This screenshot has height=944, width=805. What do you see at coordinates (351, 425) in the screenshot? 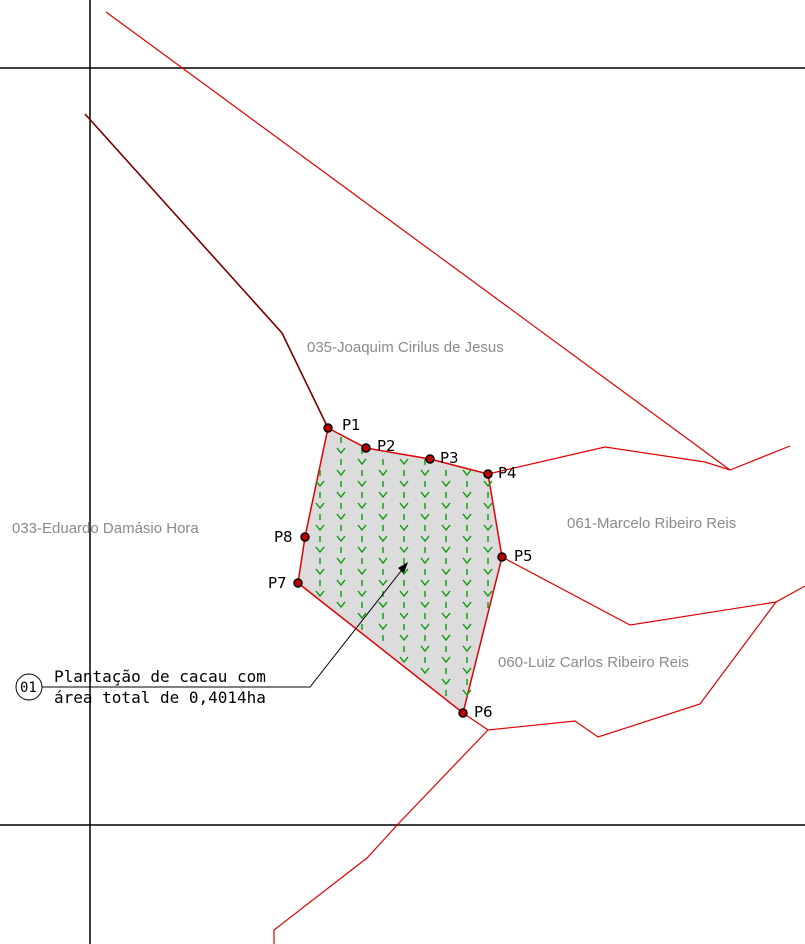
I see `vertex-label-p1: P1` at bounding box center [351, 425].